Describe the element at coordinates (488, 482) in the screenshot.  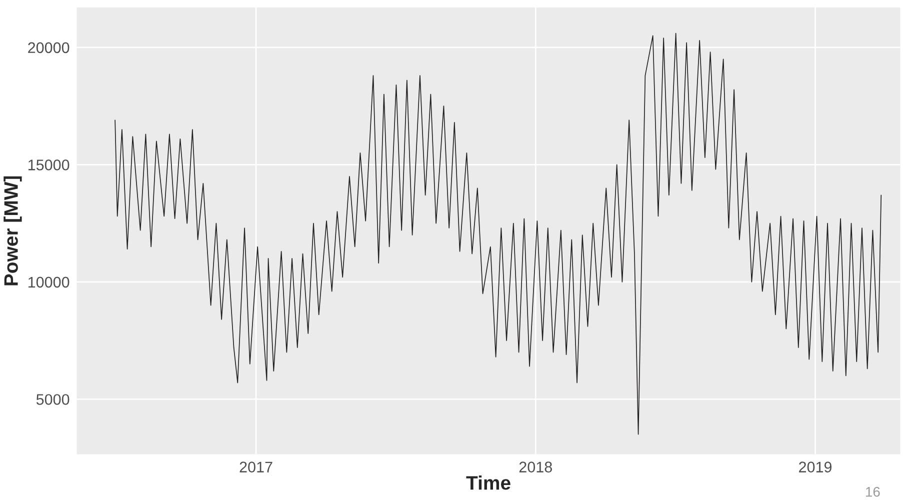
I see `x-axis-title: Time` at that location.